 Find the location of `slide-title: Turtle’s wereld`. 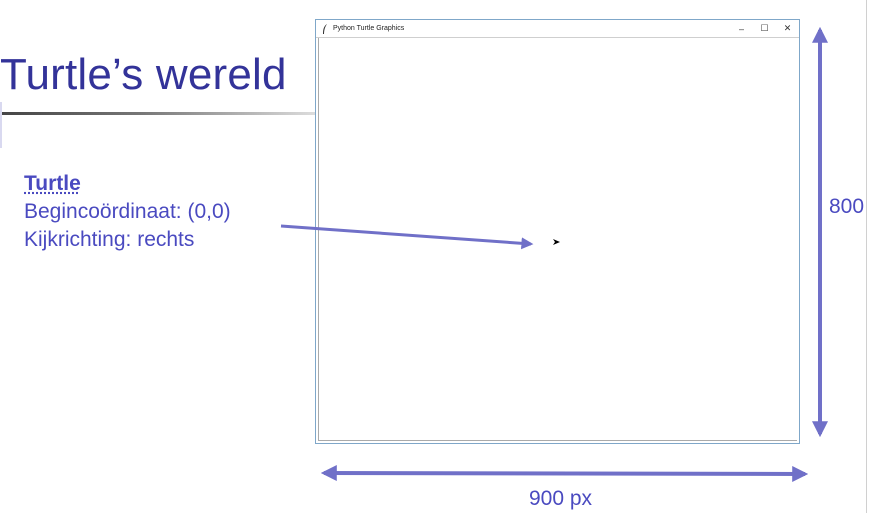

slide-title: Turtle’s wereld is located at coordinates (143, 74).